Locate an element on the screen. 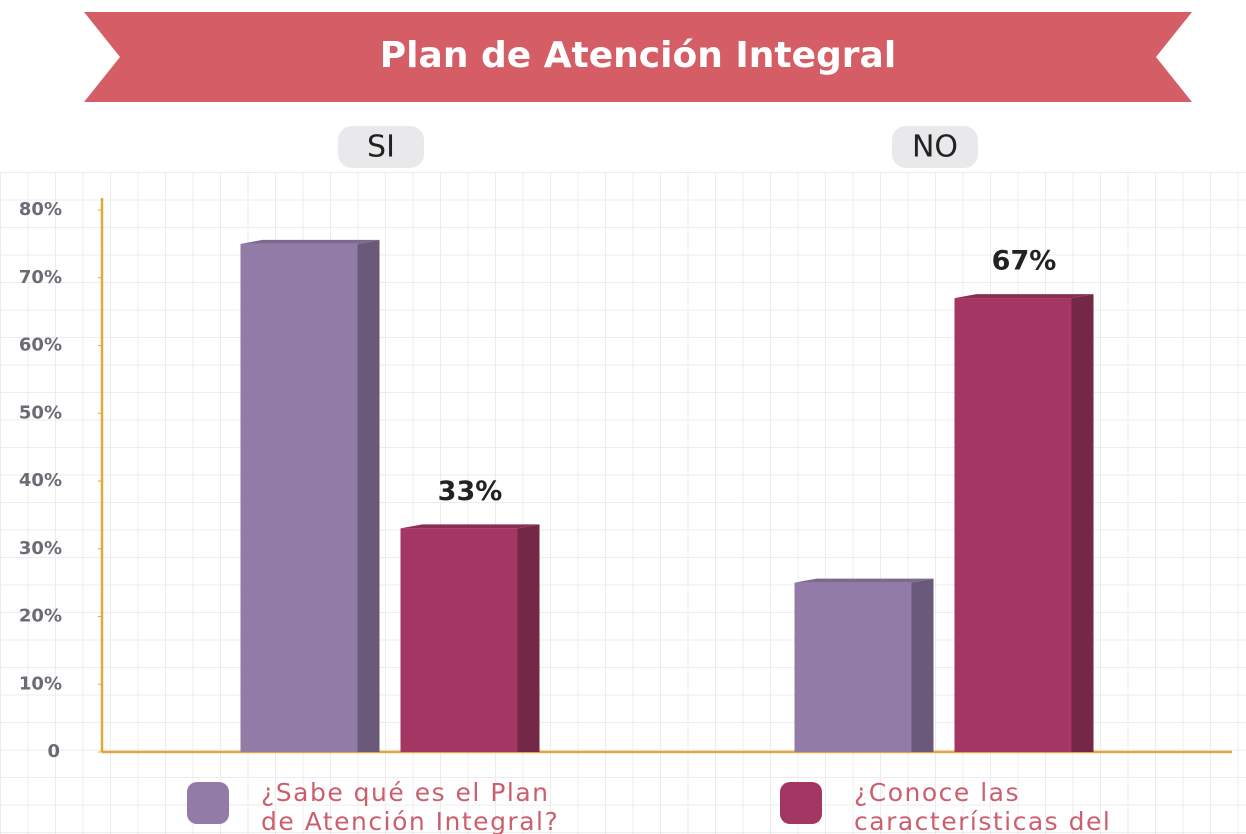 The width and height of the screenshot is (1246, 834). y-tick-label: 30% is located at coordinates (40, 548).